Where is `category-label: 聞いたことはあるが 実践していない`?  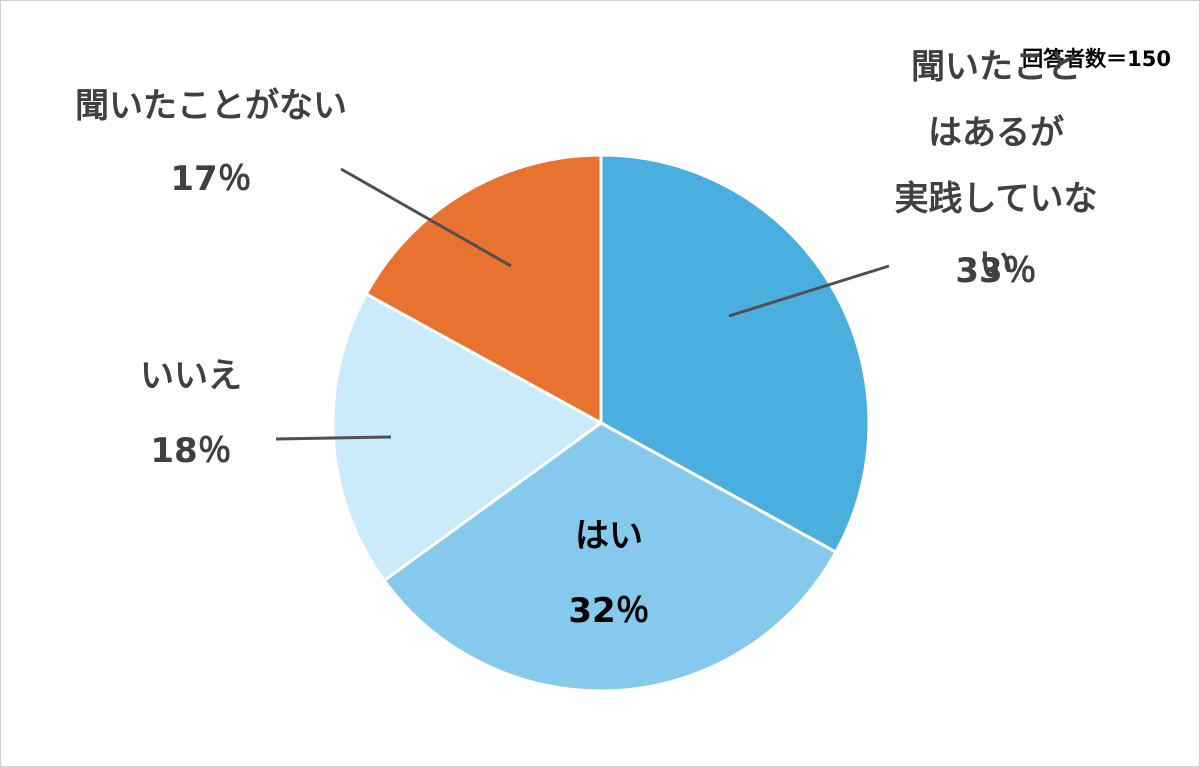 category-label: 聞いたことはあるが 実践していない is located at coordinates (996, 166).